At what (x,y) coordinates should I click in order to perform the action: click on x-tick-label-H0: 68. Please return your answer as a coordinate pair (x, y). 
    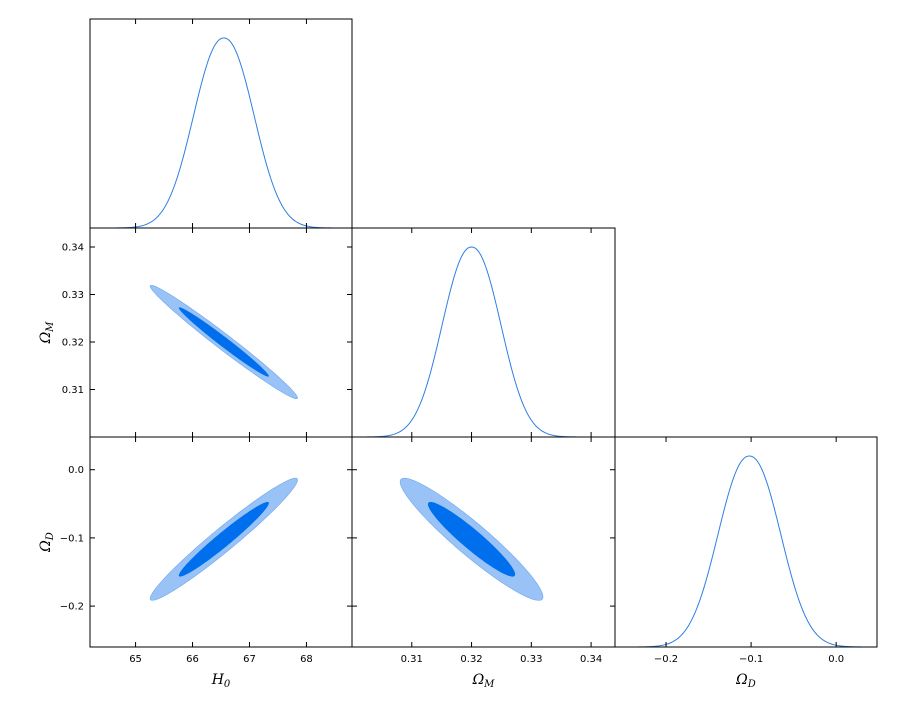
    Looking at the image, I should click on (306, 659).